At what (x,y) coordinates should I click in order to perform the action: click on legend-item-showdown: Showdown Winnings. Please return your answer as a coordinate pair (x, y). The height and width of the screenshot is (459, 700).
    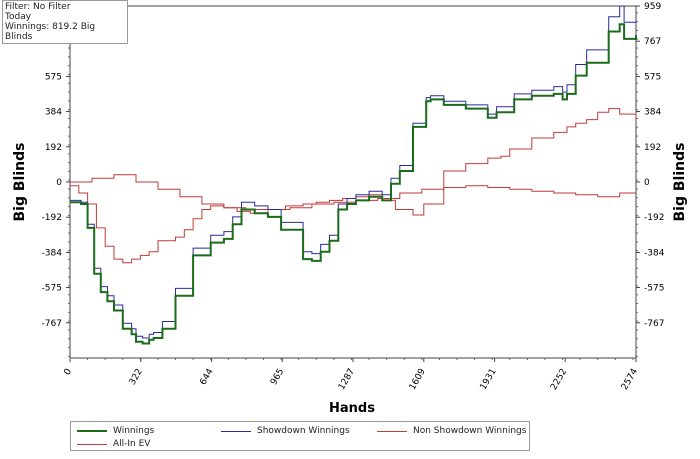
    Looking at the image, I should click on (285, 431).